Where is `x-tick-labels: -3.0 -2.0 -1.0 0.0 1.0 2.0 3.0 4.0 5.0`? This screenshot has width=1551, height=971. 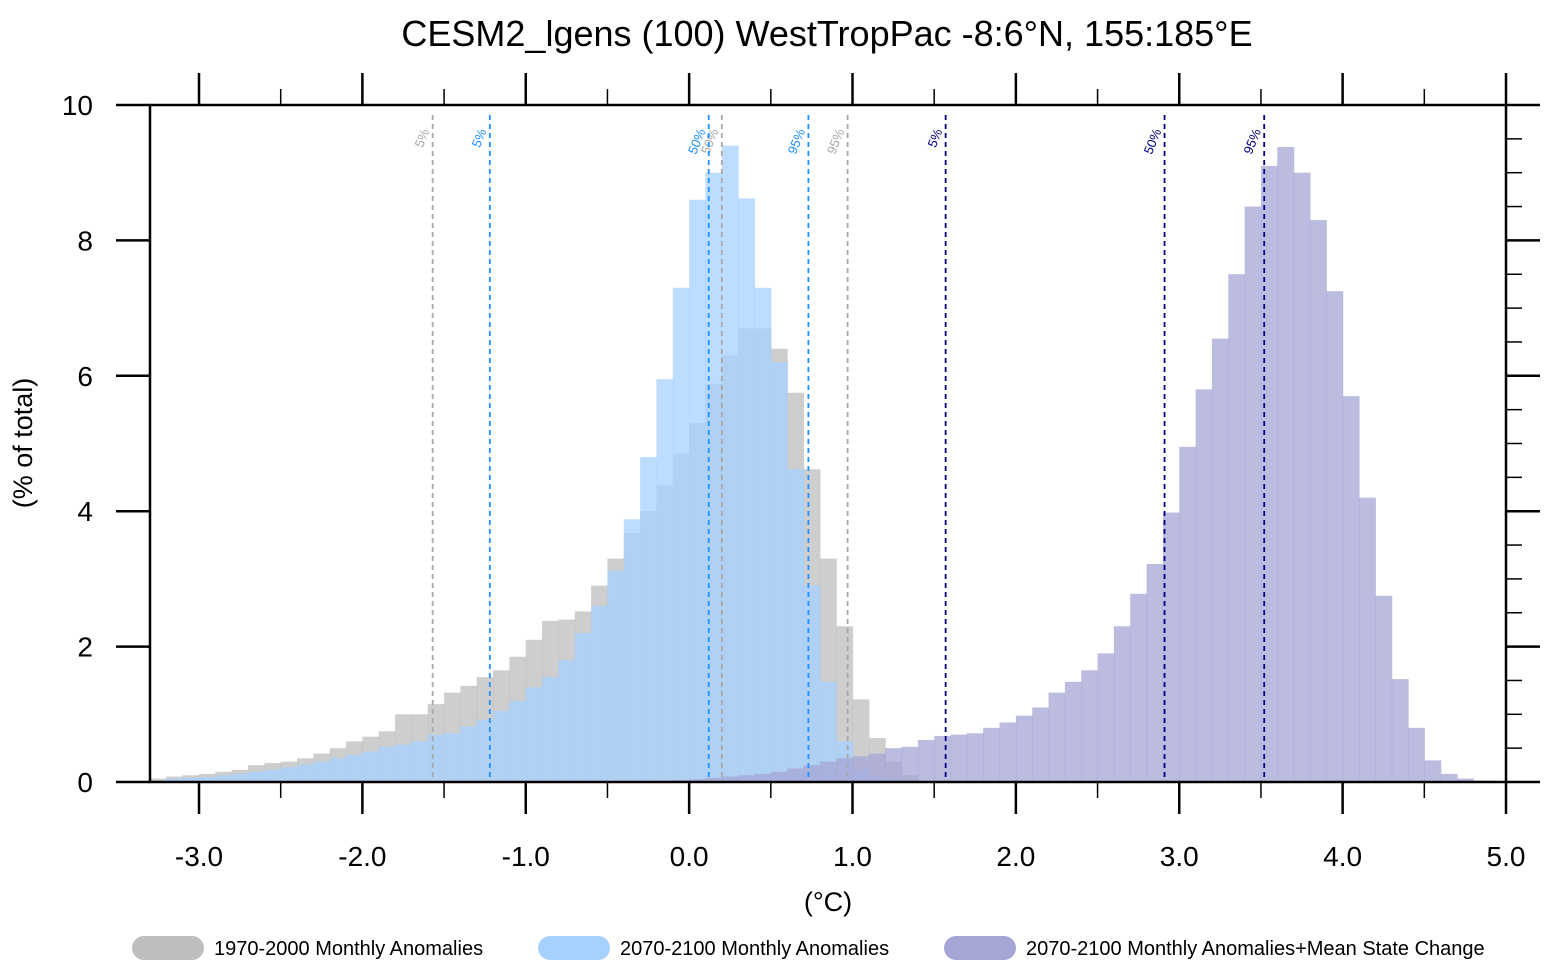 x-tick-labels: -3.0 -2.0 -1.0 0.0 1.0 2.0 3.0 4.0 5.0 is located at coordinates (850, 856).